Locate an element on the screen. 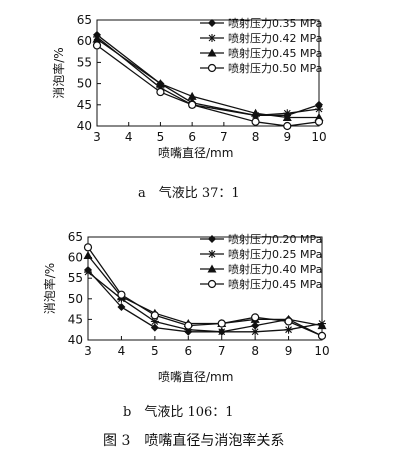  figure-caption: 图 3 喷嘴直径与消泡率关系 is located at coordinates (193, 440).